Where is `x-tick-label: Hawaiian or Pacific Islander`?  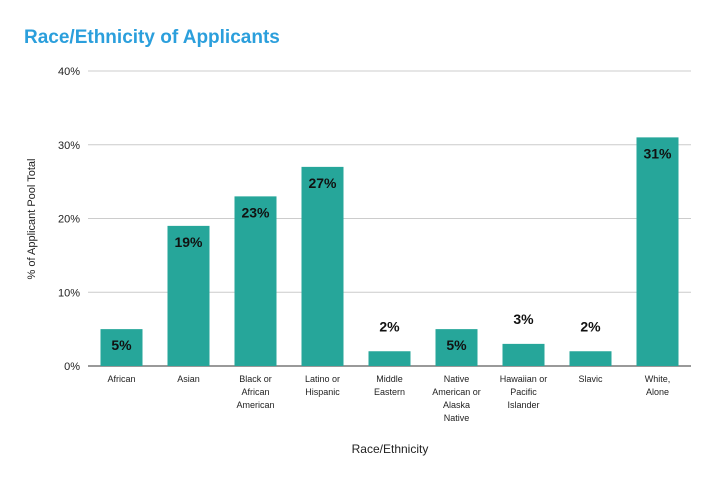 x-tick-label: Hawaiian or Pacific Islander is located at coordinates (524, 392).